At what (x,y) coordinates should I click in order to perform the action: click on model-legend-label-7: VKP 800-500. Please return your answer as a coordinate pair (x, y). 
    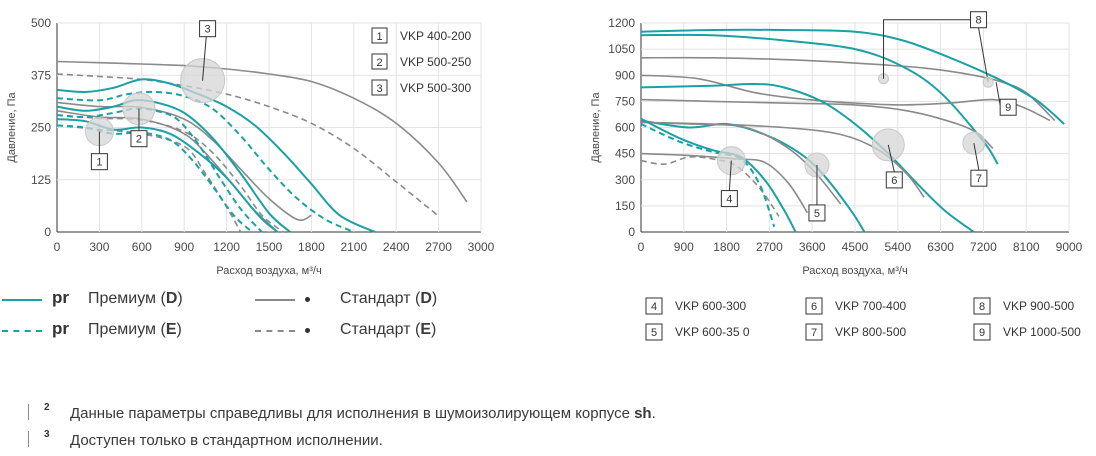
    Looking at the image, I should click on (870, 332).